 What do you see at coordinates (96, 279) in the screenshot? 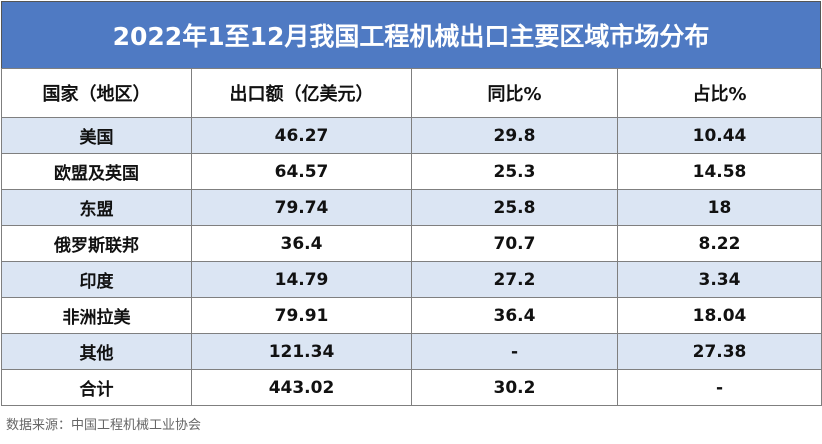
I see `table-cell: 印度` at bounding box center [96, 279].